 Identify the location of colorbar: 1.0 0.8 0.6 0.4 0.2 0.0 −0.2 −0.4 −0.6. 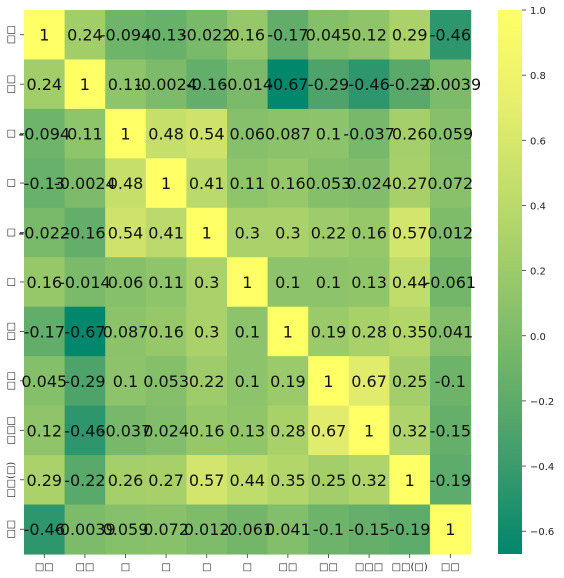
(526, 280).